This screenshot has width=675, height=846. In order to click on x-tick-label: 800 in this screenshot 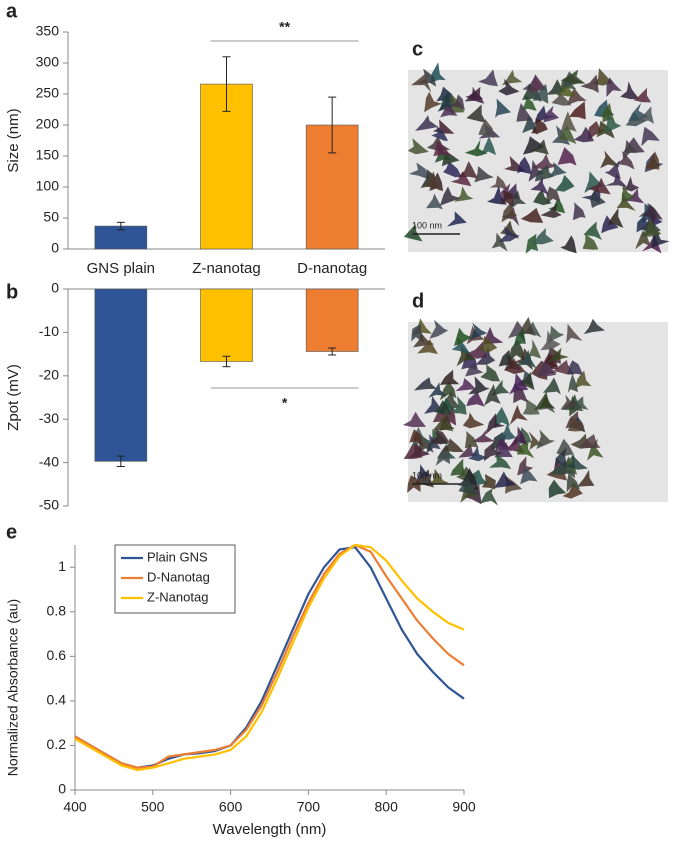, I will do `click(387, 807)`.